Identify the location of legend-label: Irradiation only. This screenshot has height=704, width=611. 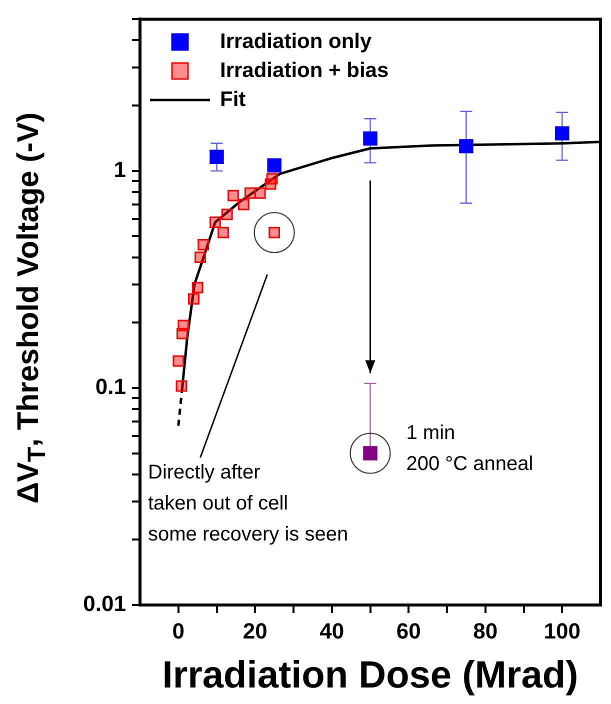
(296, 42).